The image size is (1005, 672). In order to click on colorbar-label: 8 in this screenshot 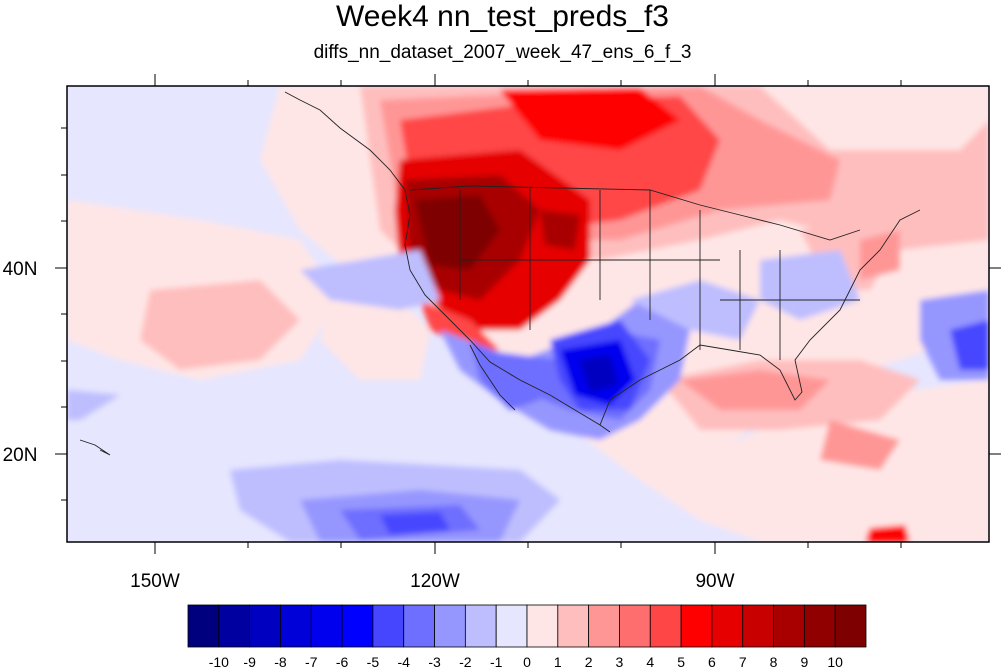, I will do `click(774, 662)`.